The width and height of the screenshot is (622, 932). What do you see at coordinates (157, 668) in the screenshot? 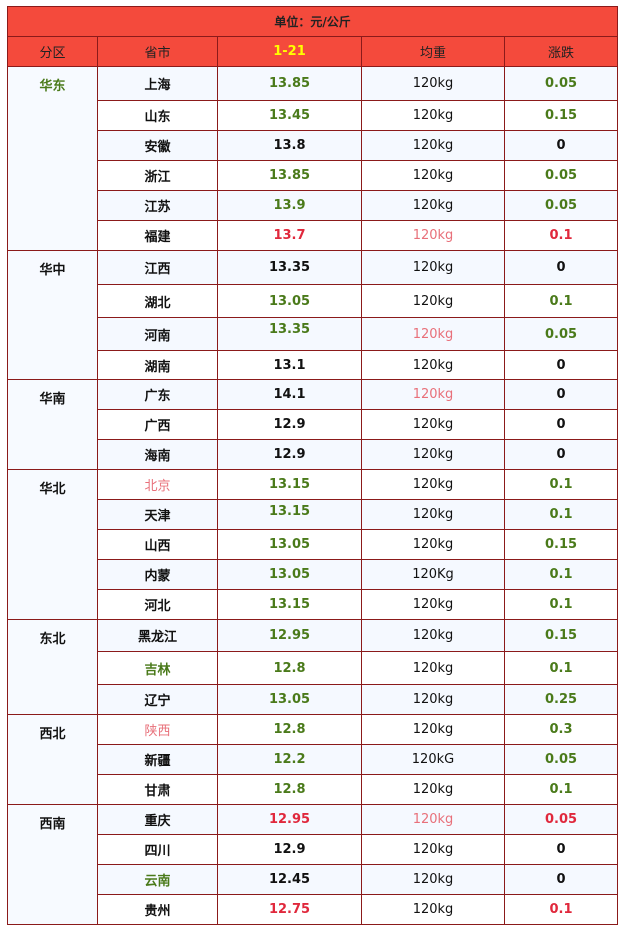
I see `province-cell: 吉林` at bounding box center [157, 668].